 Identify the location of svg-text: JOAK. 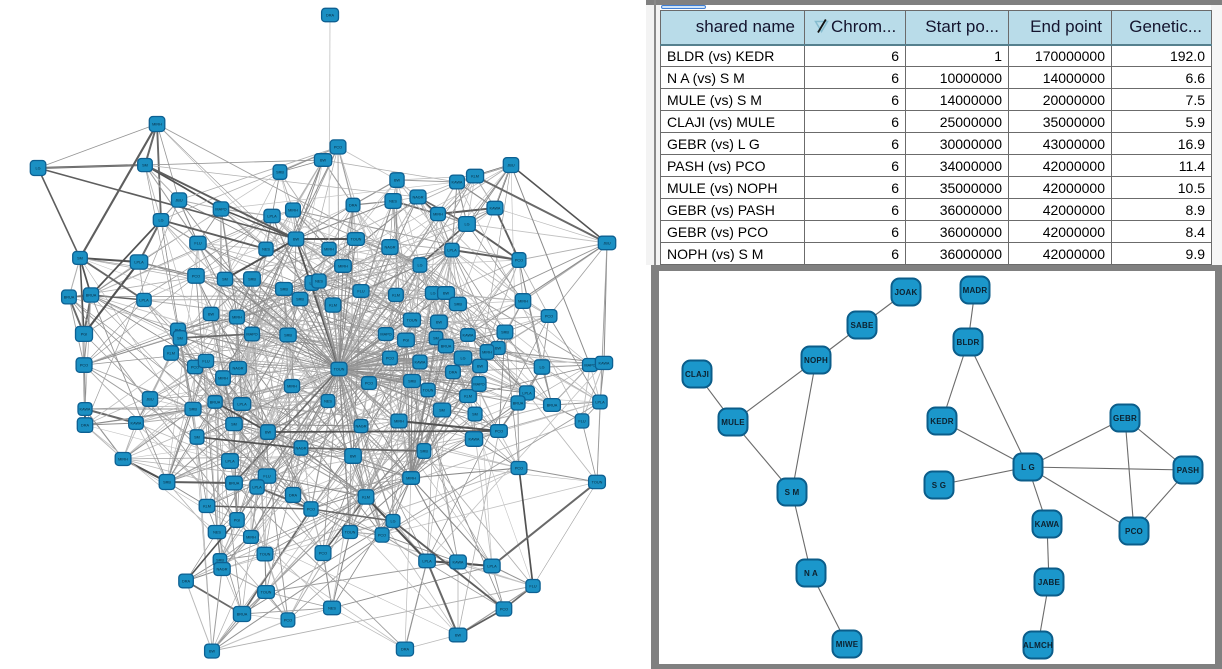
(905, 292).